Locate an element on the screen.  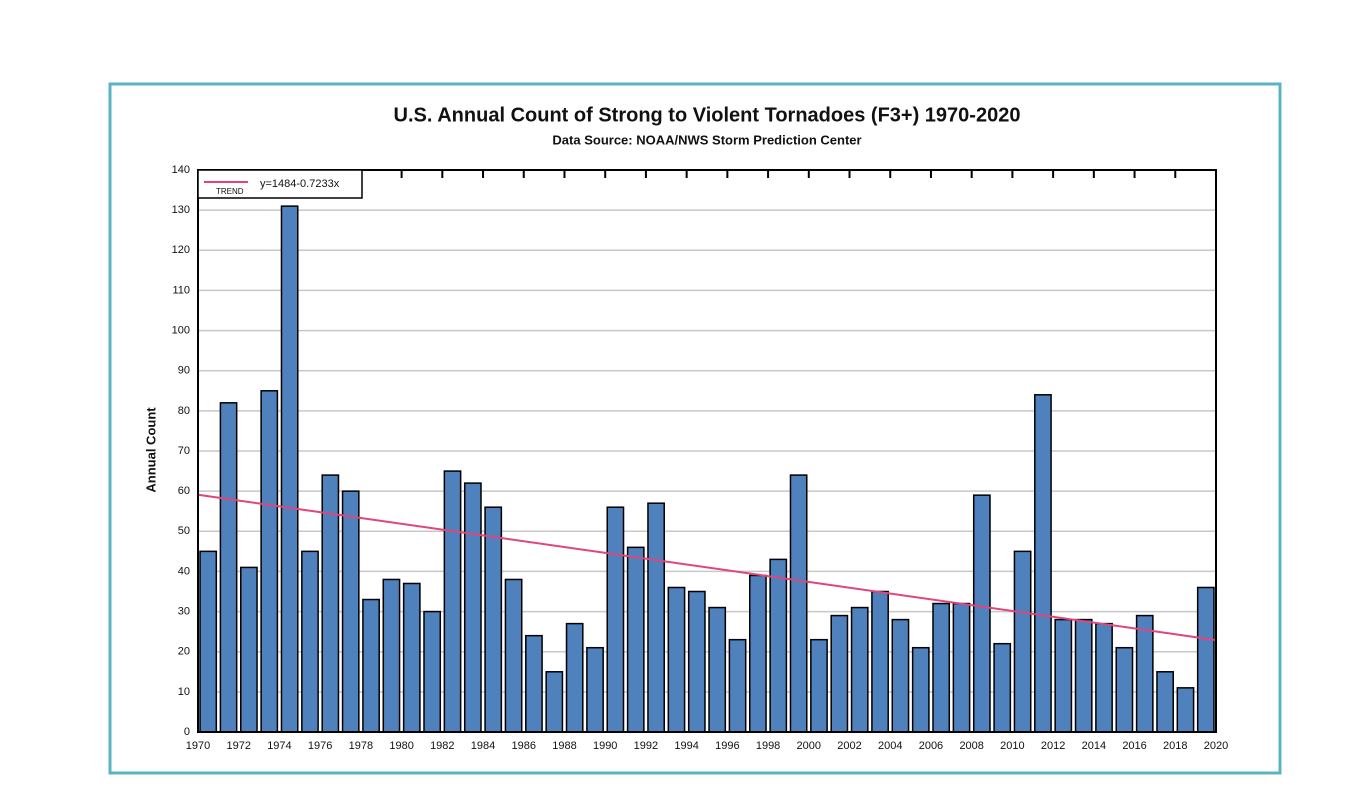
x-tick-label: 2002 is located at coordinates (849, 746).